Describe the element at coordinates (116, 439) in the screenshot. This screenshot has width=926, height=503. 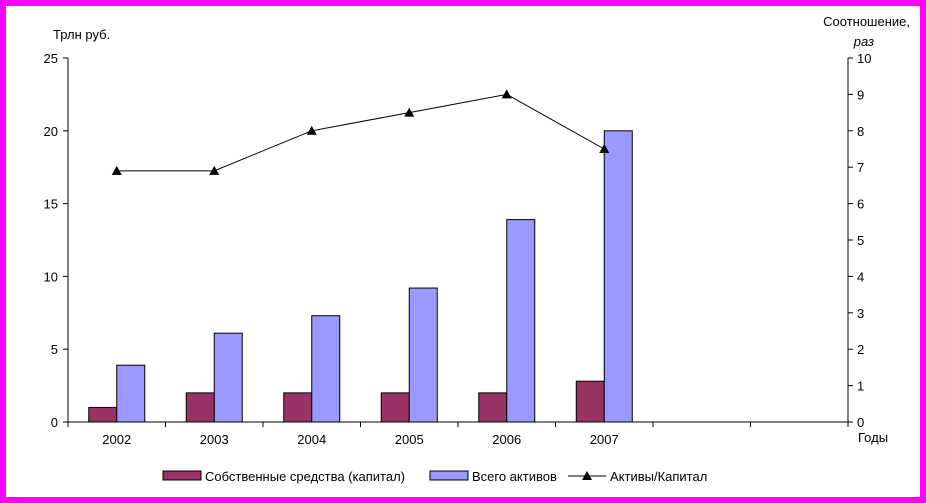
I see `x-tick-label: 2002` at that location.